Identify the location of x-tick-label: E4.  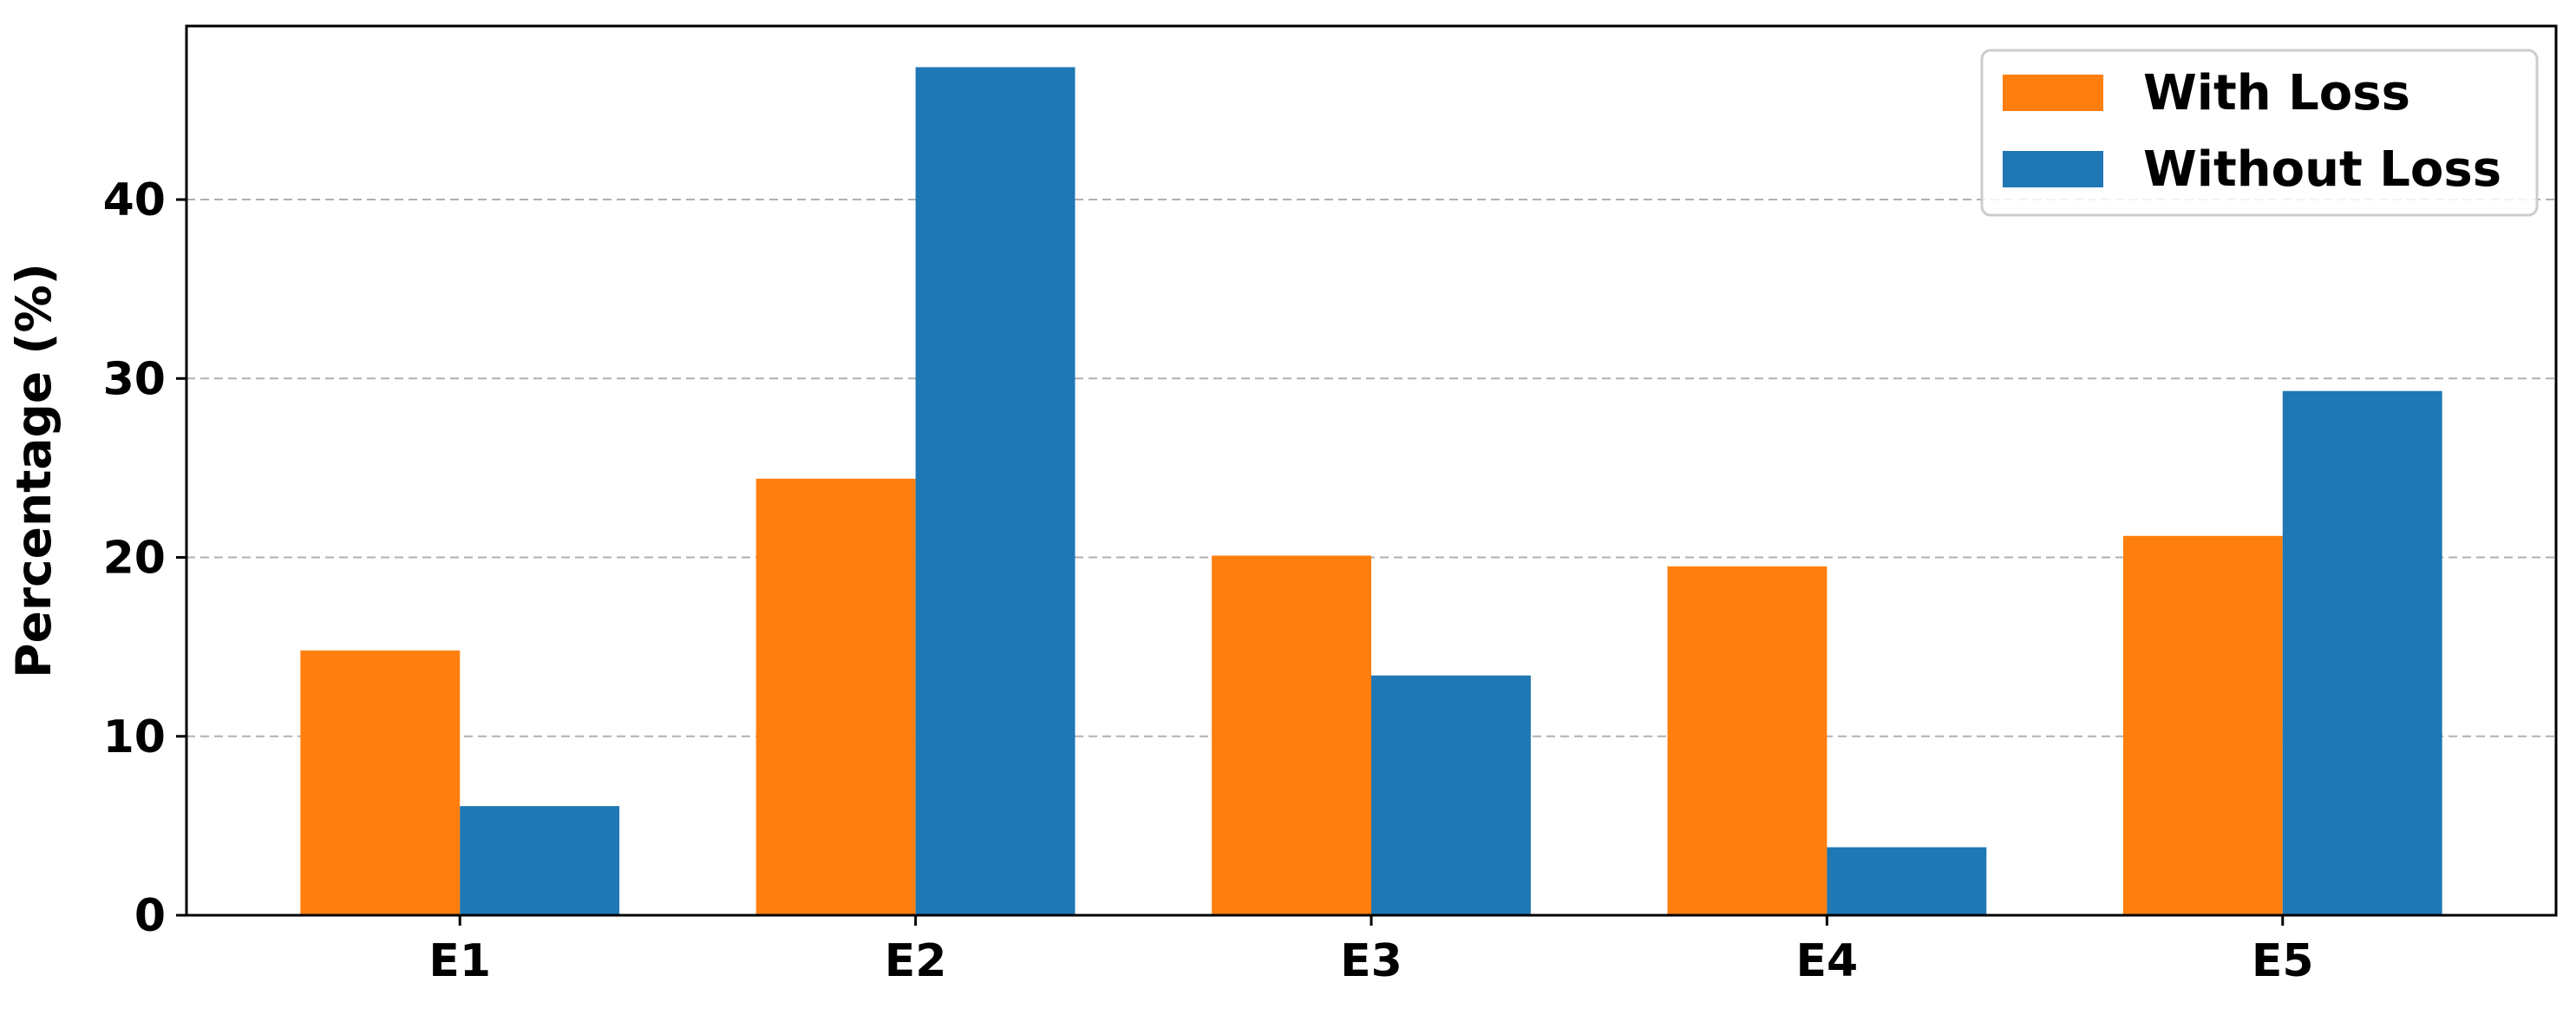
(1827, 961).